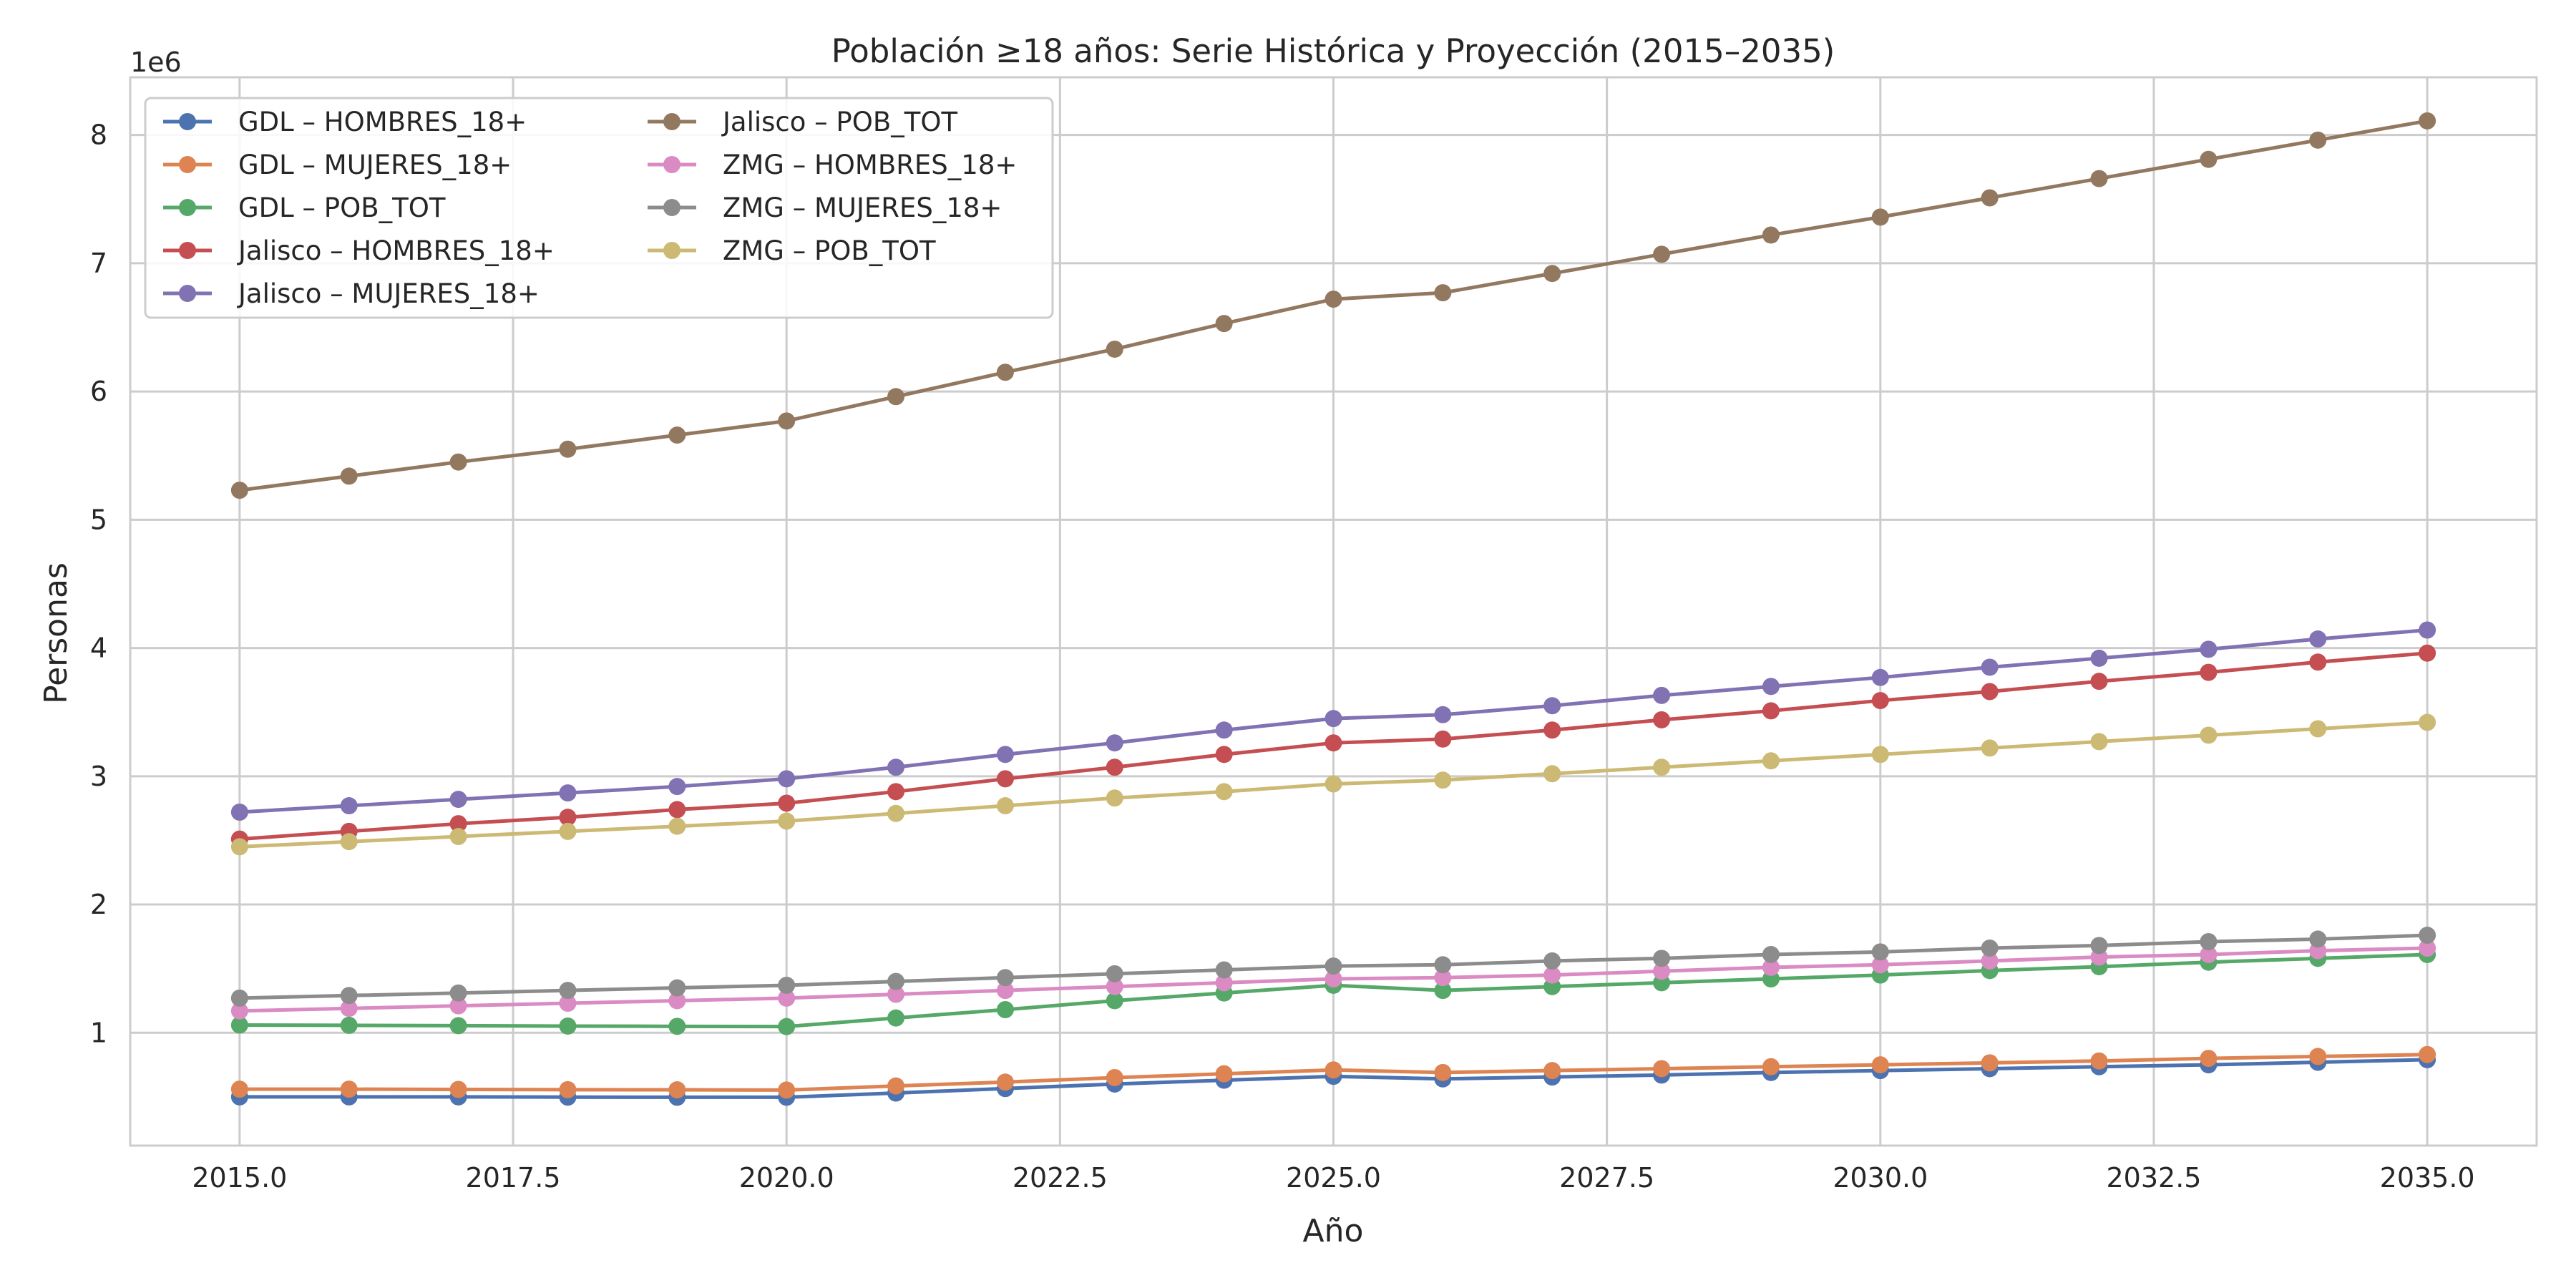 The image size is (2576, 1288). Describe the element at coordinates (156, 62) in the screenshot. I see `y-axis-offset-label: 1e6` at that location.